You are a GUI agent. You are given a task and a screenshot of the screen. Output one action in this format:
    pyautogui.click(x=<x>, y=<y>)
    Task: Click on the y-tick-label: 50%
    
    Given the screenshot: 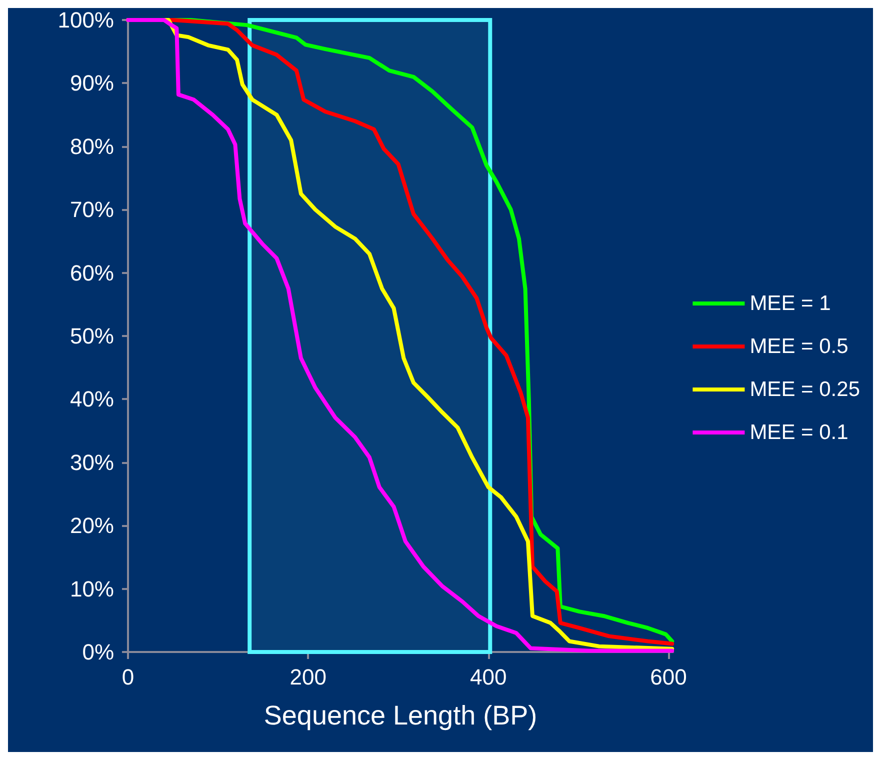 What is the action you would take?
    pyautogui.click(x=92, y=336)
    